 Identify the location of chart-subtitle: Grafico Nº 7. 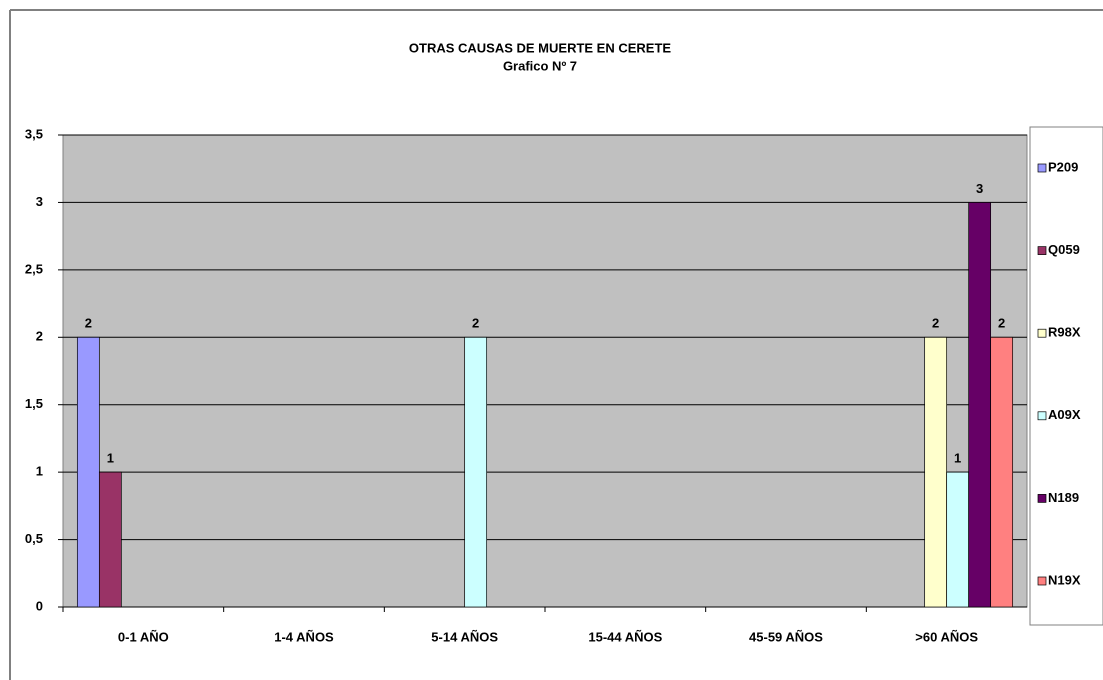
(540, 65).